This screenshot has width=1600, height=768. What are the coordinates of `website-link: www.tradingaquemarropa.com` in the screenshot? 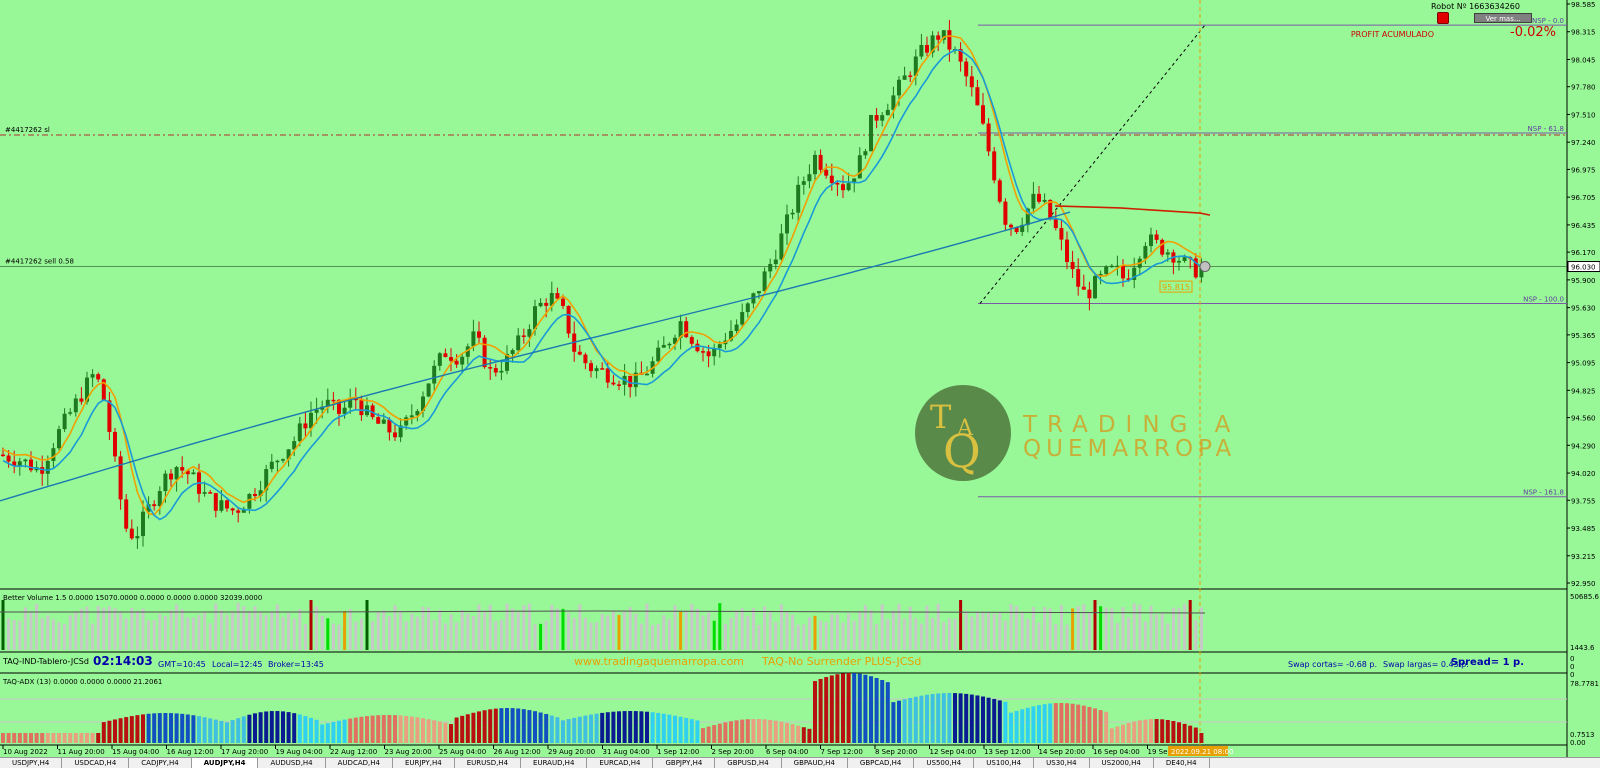 It's located at (659, 661).